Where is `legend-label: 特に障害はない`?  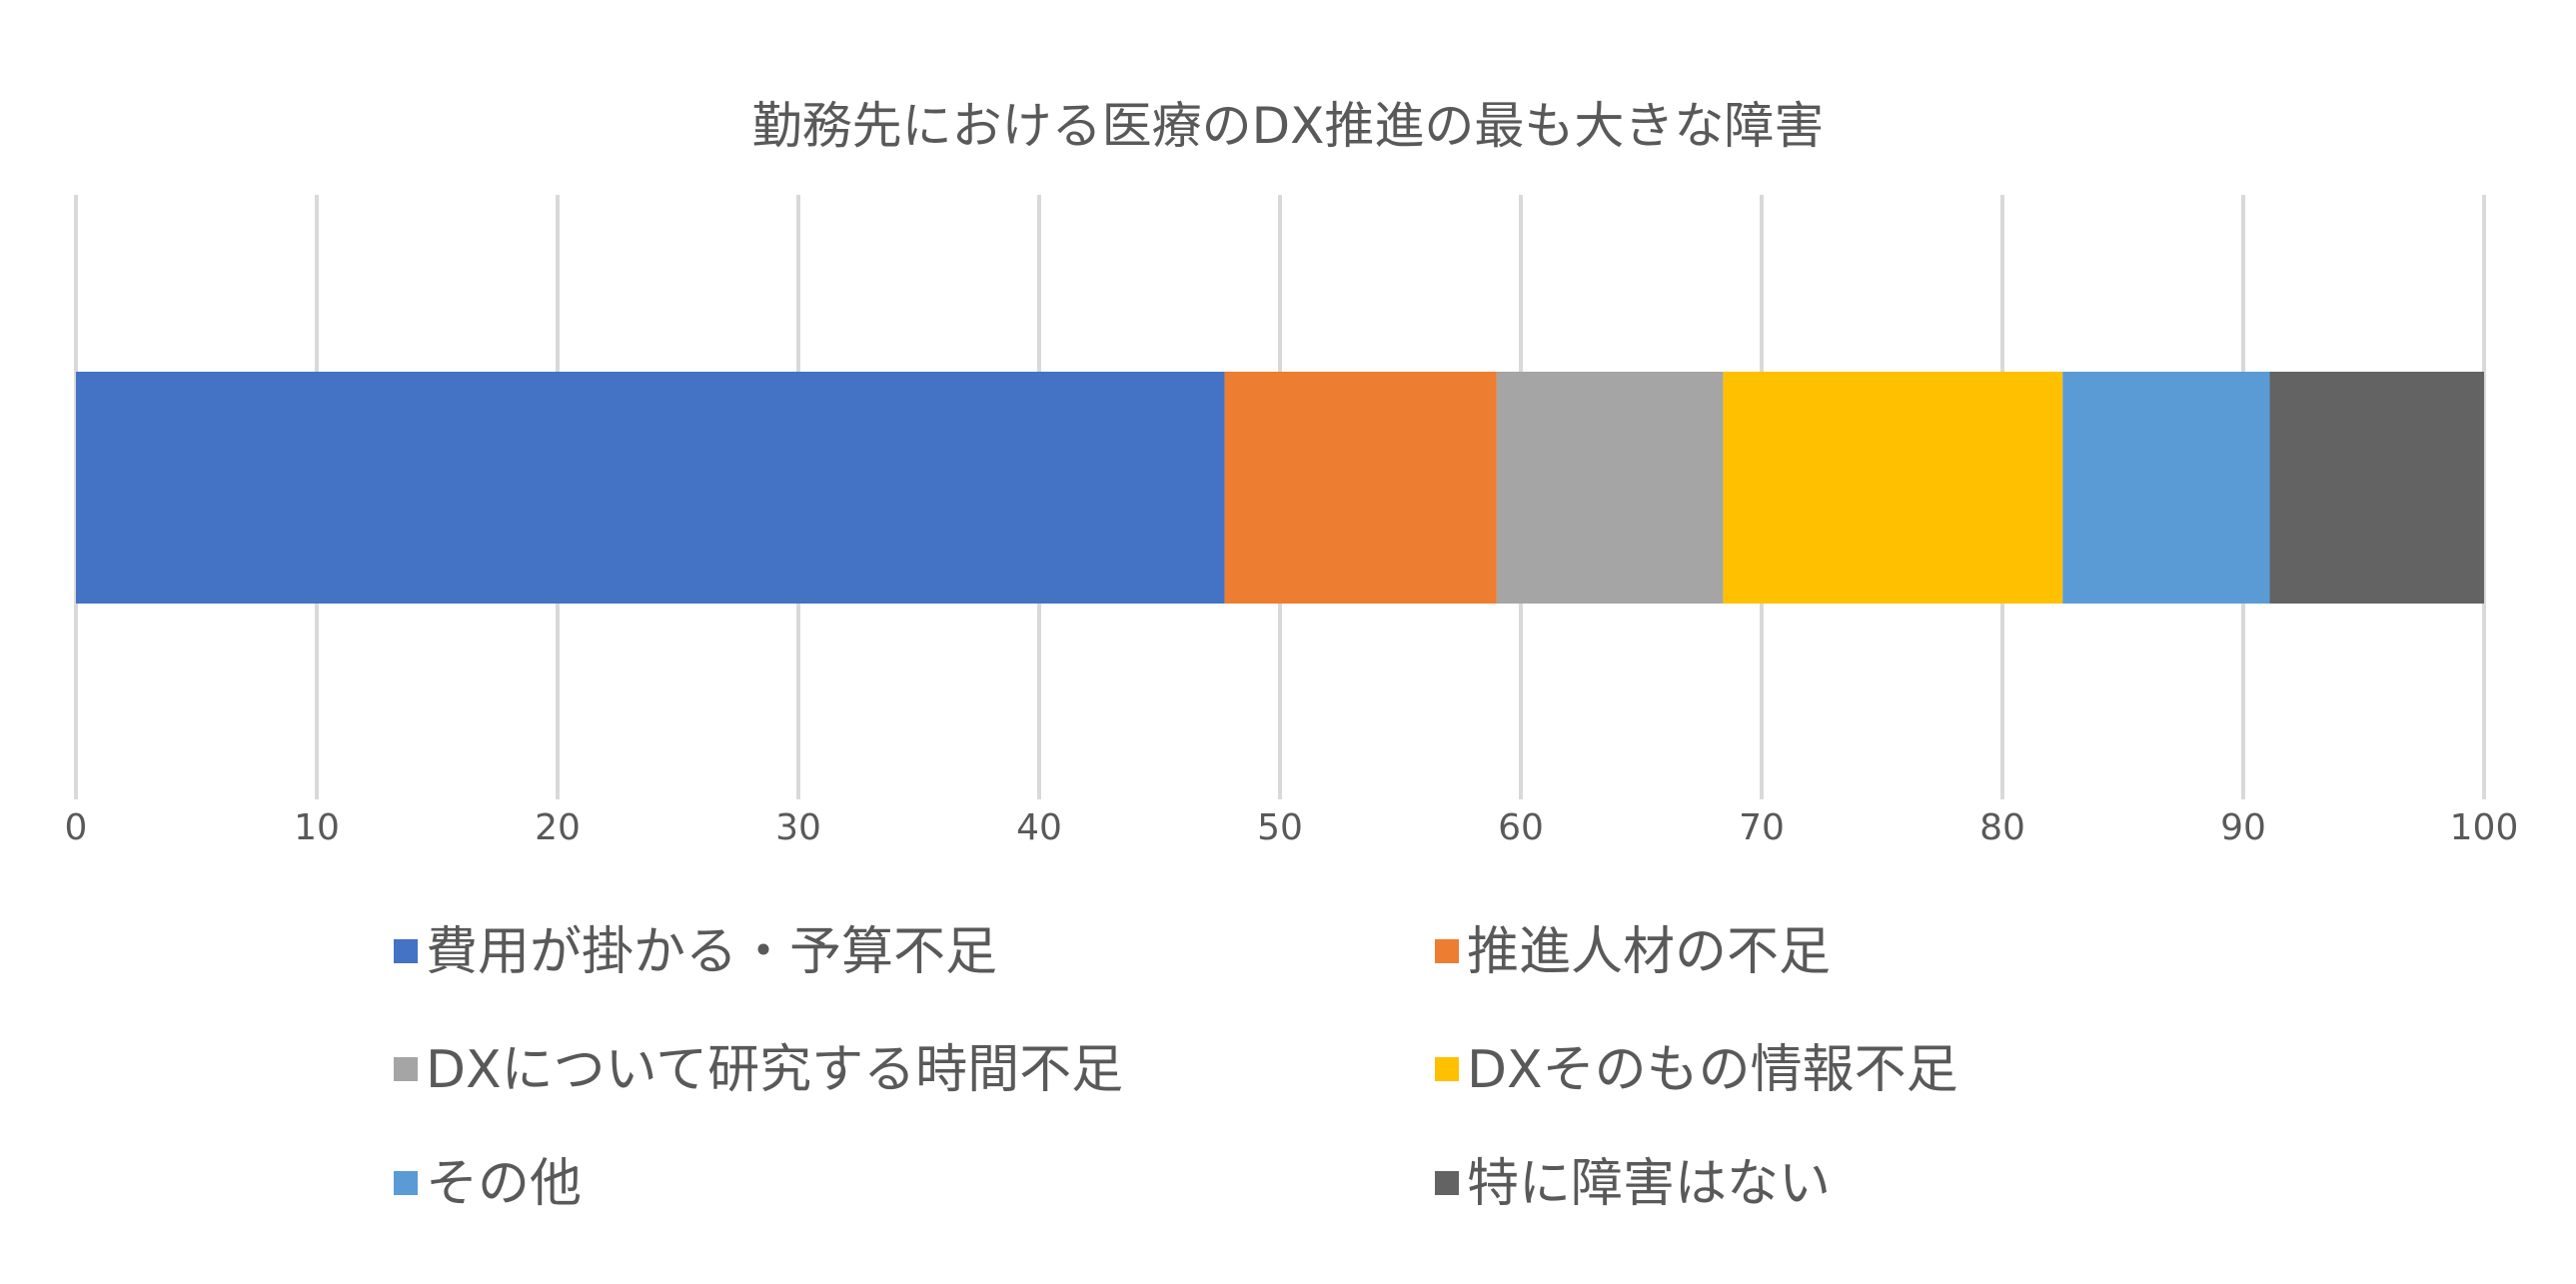
legend-label: 特に障害はない is located at coordinates (1649, 1184).